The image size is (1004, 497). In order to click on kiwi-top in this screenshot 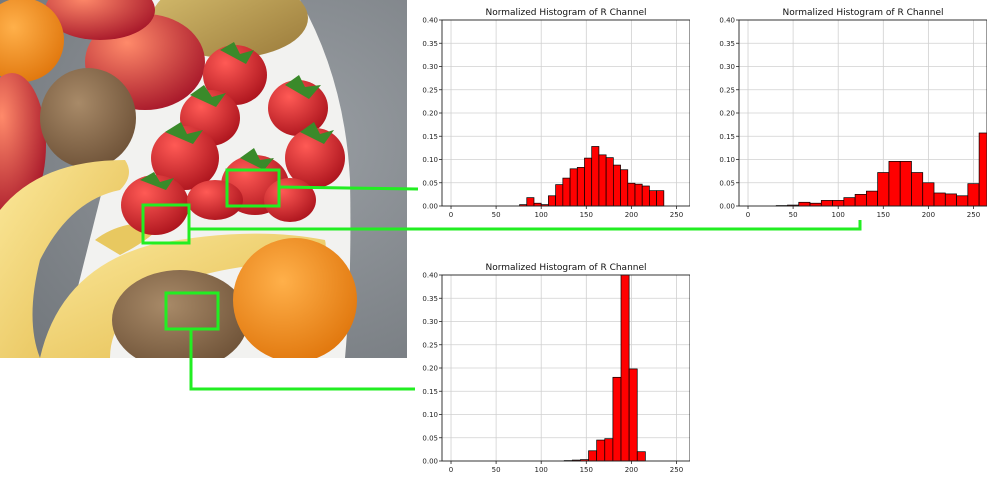, I will do `click(88, 118)`.